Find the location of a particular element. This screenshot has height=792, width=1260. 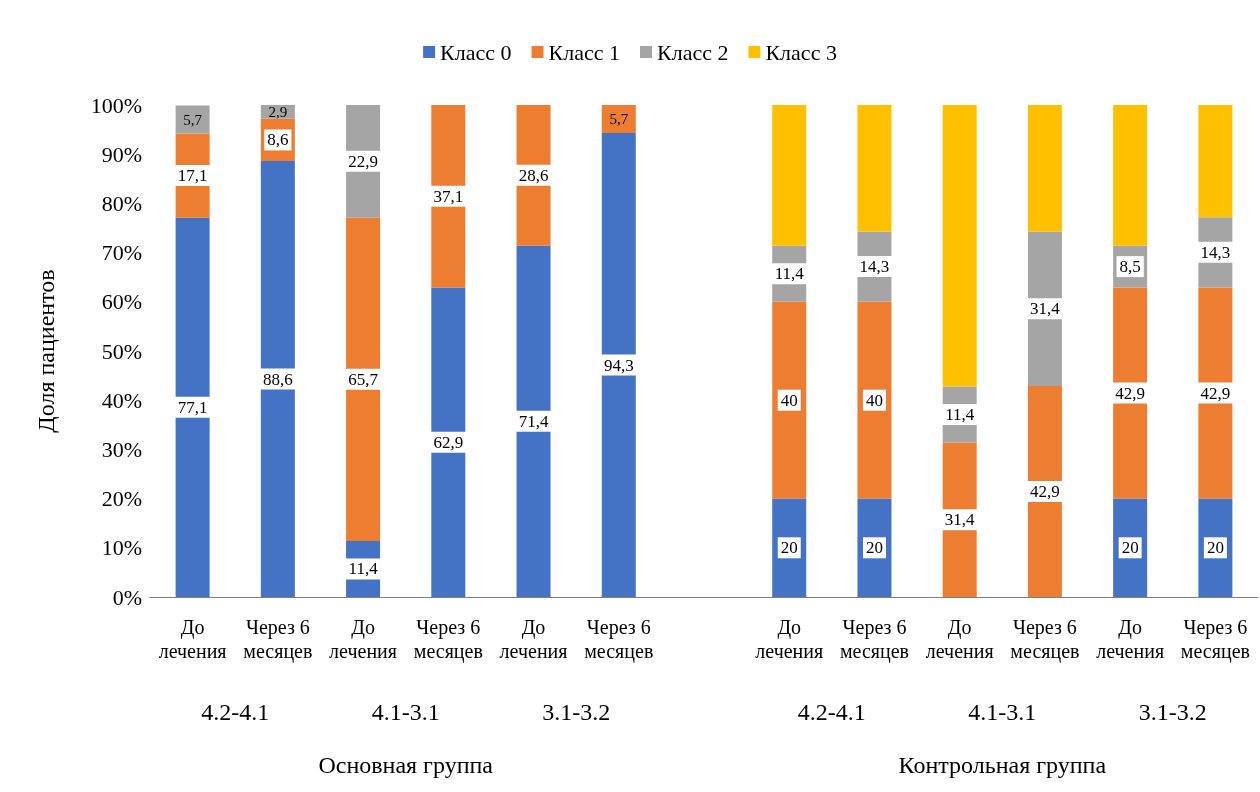

data-label: 88,6 is located at coordinates (277, 379).